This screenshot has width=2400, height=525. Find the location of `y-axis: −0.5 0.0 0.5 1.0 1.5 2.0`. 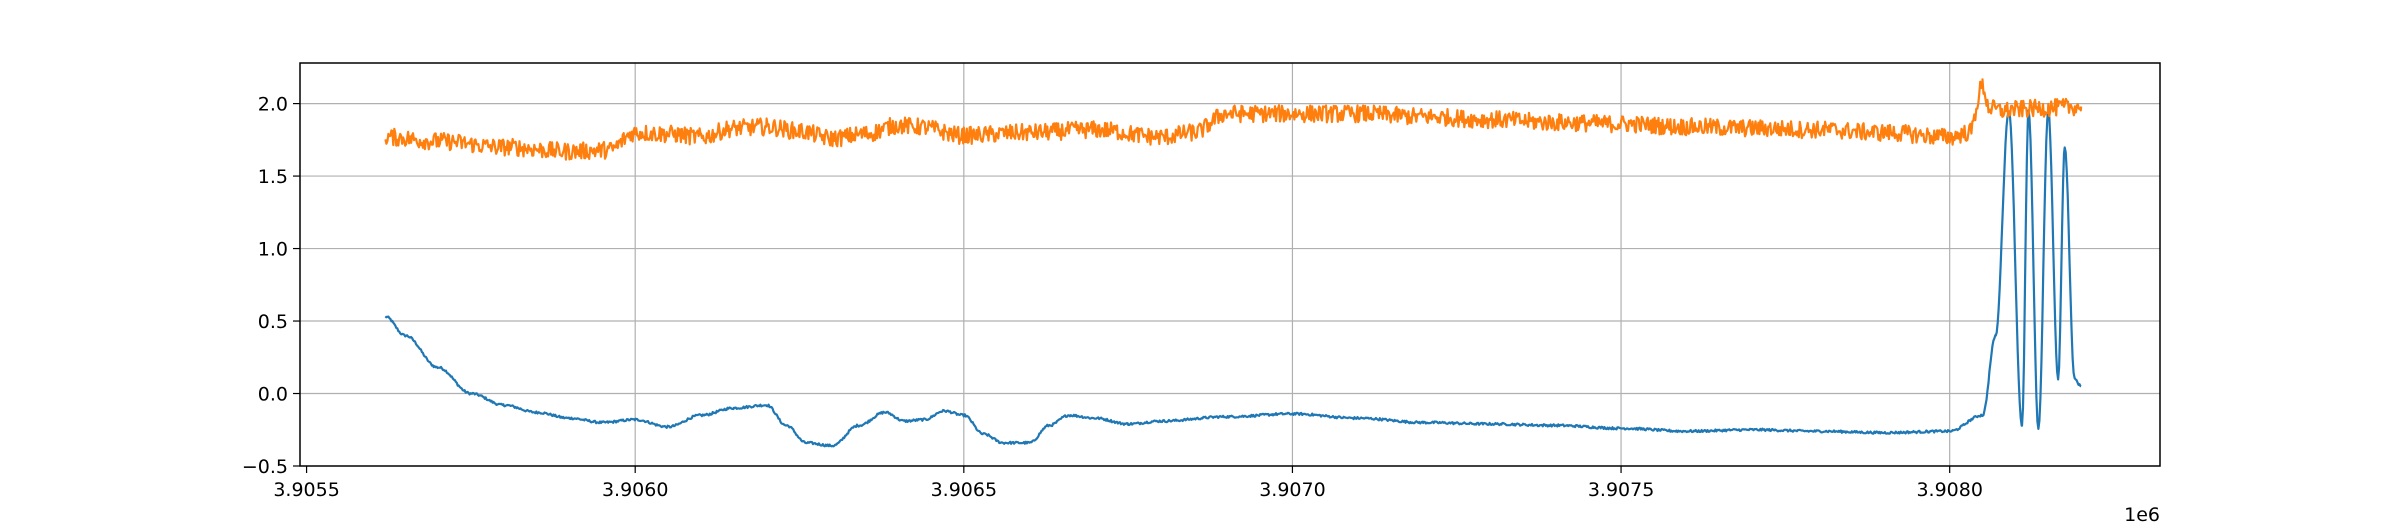

y-axis: −0.5 0.0 0.5 1.0 1.5 2.0 is located at coordinates (271, 286).